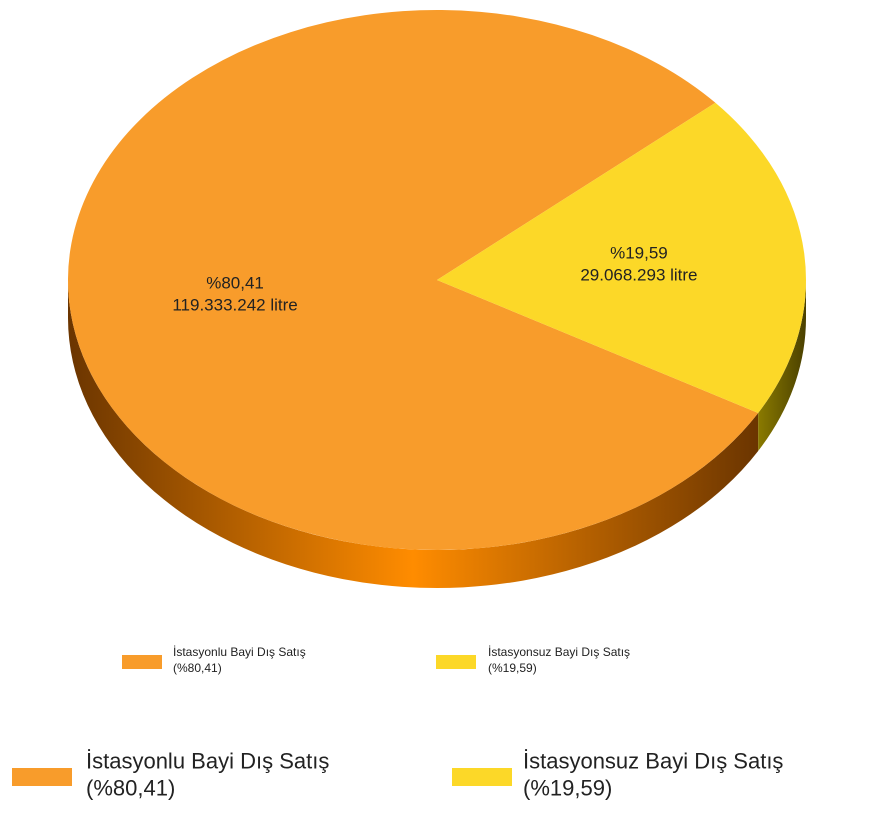  I want to click on slice-percent-label: %80,41, so click(235, 282).